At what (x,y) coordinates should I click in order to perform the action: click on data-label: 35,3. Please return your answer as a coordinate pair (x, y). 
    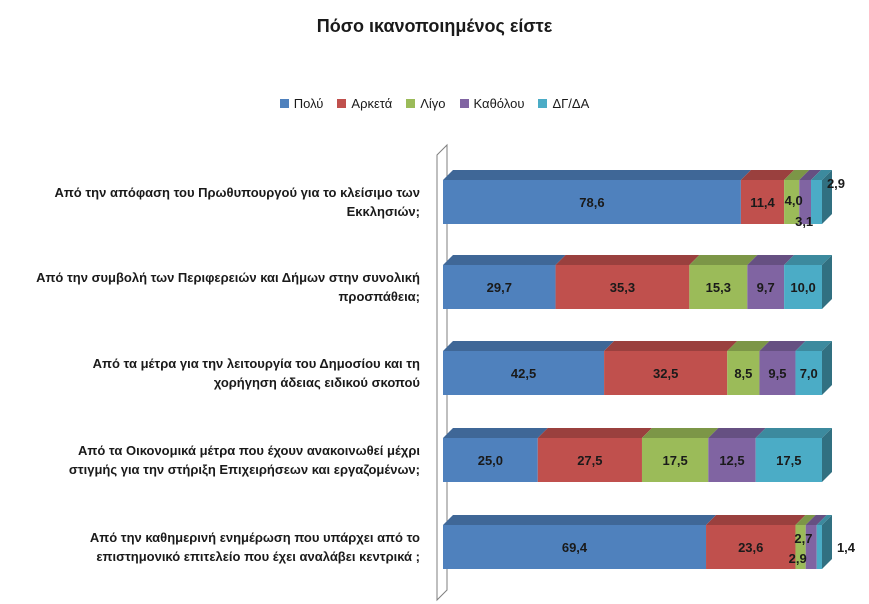
    Looking at the image, I should click on (622, 287).